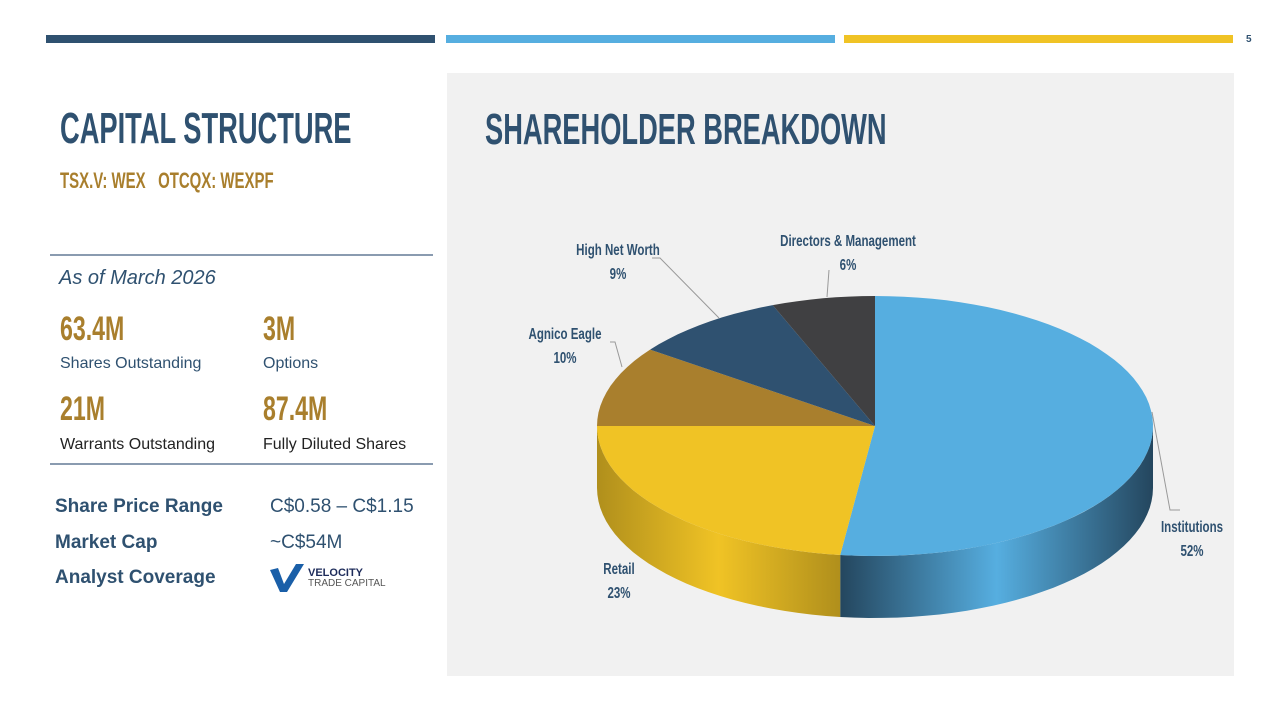  I want to click on row-value: ~C$54M, so click(306, 542).